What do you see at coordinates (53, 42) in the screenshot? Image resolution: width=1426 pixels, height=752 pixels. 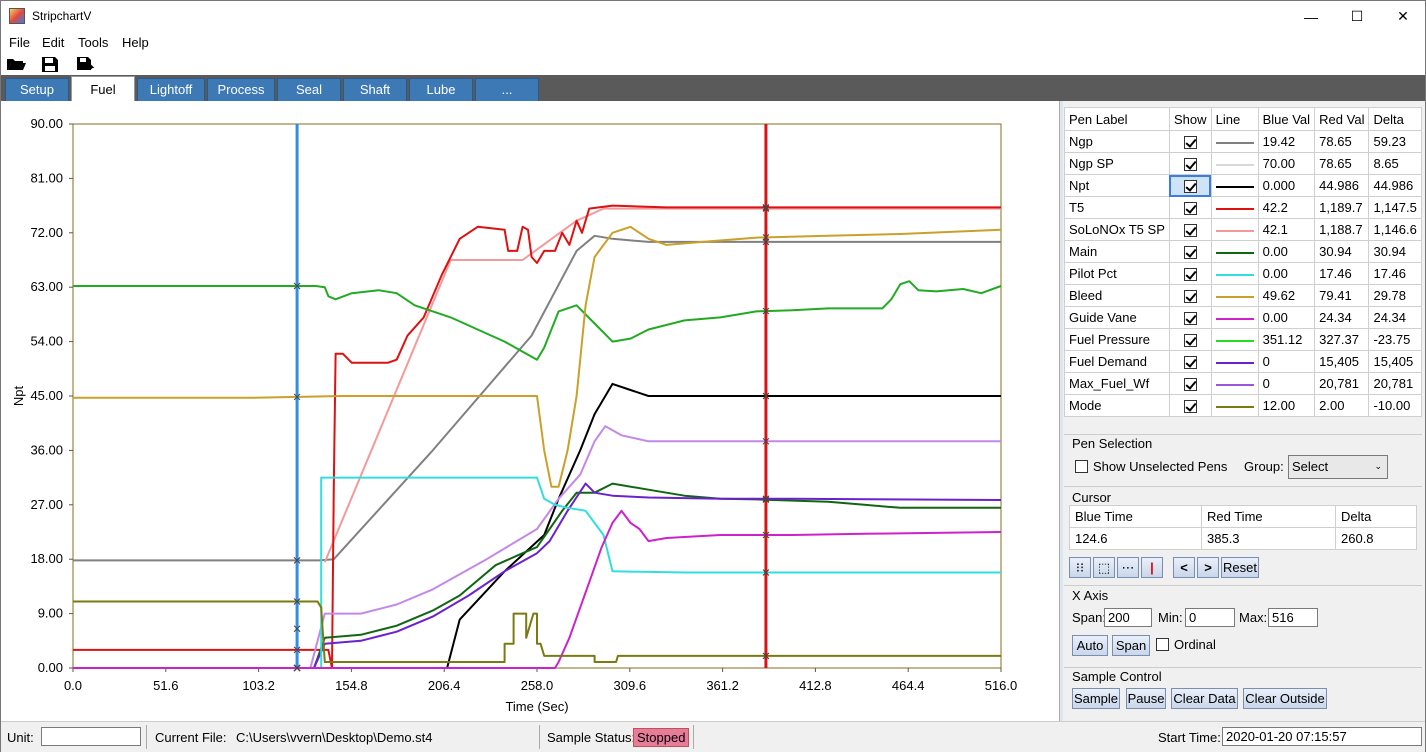 I see `menu-edit: Edit` at bounding box center [53, 42].